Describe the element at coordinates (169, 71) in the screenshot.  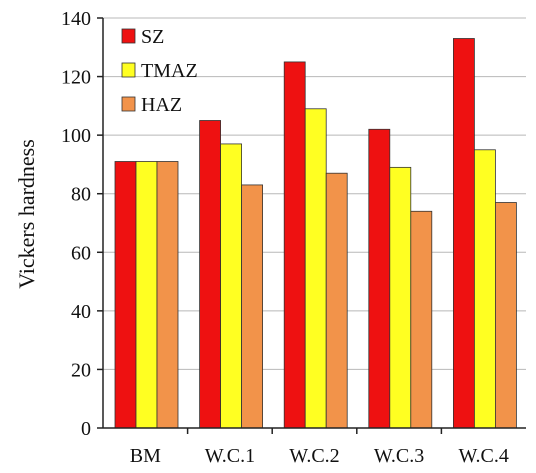
I see `legend-label-tmaz: TMAZ` at that location.